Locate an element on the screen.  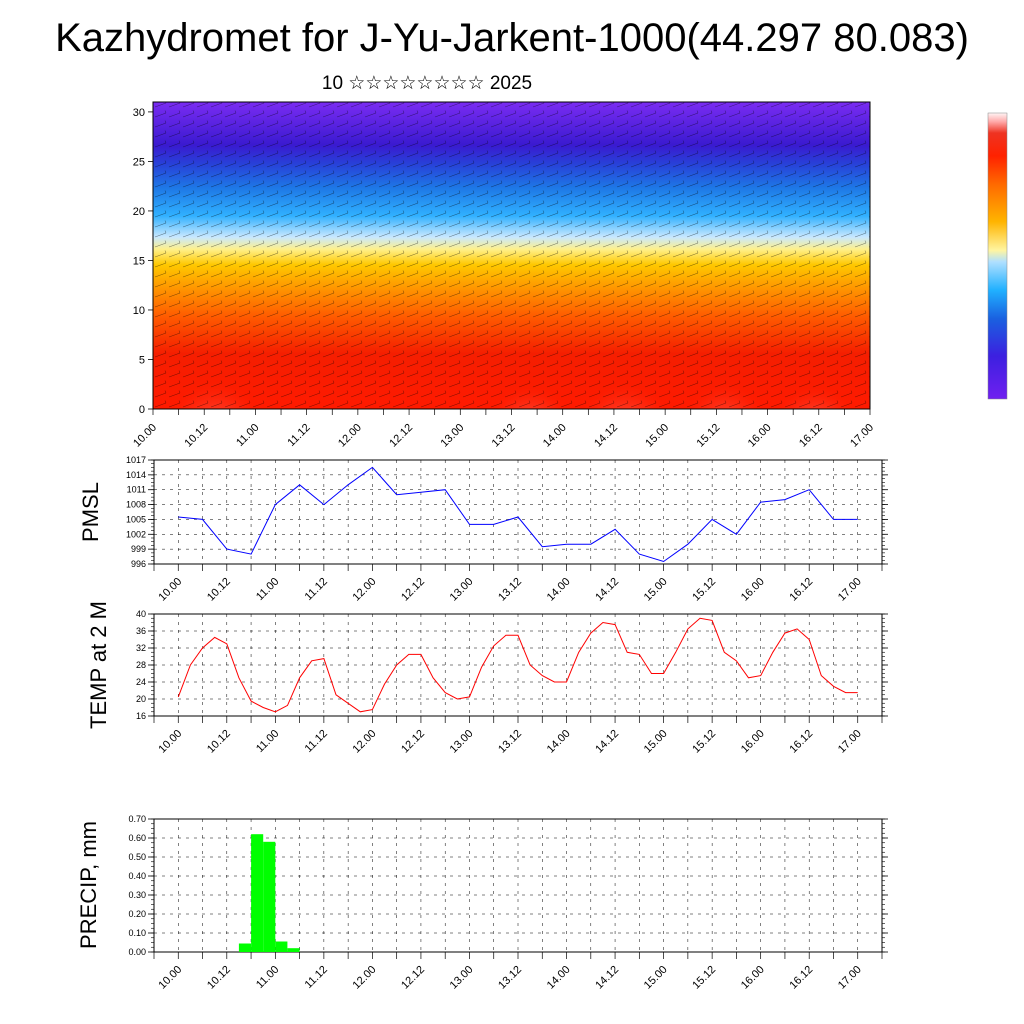
y-tick-label: 0.10 is located at coordinates (137, 933).